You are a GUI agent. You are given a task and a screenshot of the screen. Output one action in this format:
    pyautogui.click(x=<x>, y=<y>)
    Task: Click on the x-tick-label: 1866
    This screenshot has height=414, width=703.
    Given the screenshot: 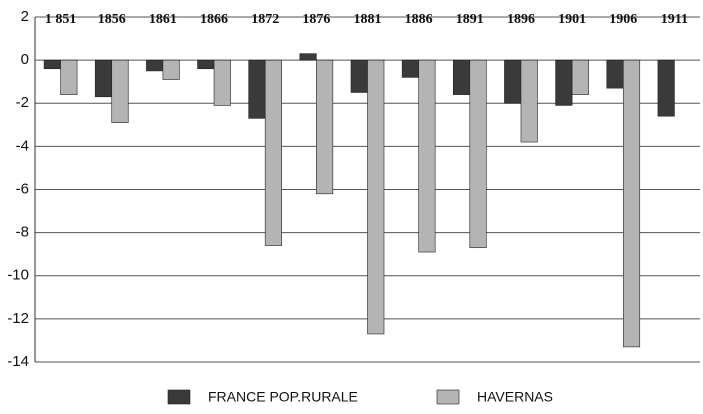 What is the action you would take?
    pyautogui.click(x=214, y=19)
    